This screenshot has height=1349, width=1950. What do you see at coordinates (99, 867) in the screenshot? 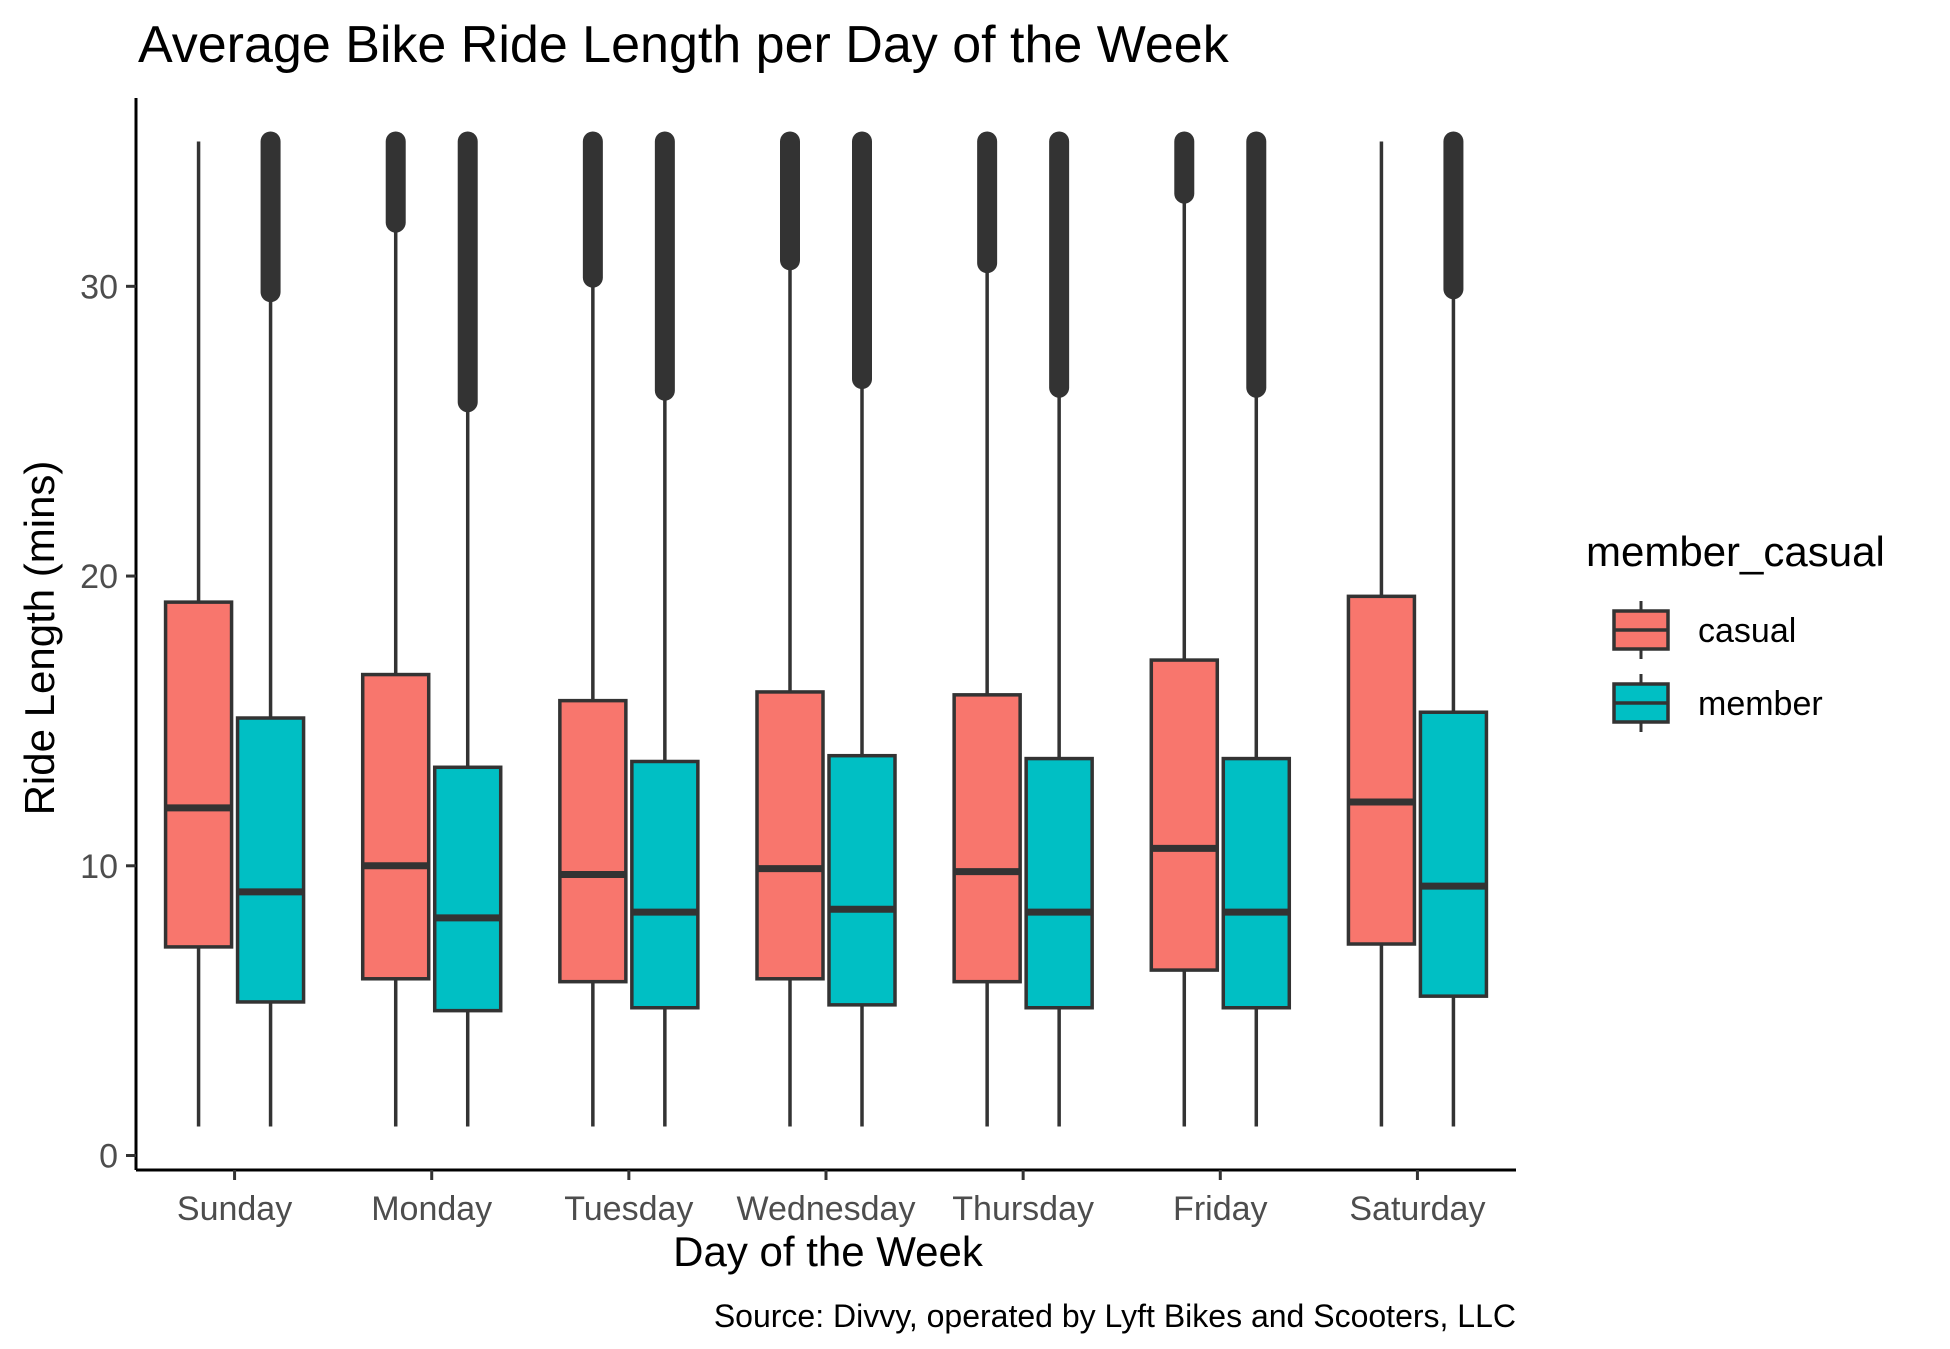
I see `y-tick-label: 10` at bounding box center [99, 867].